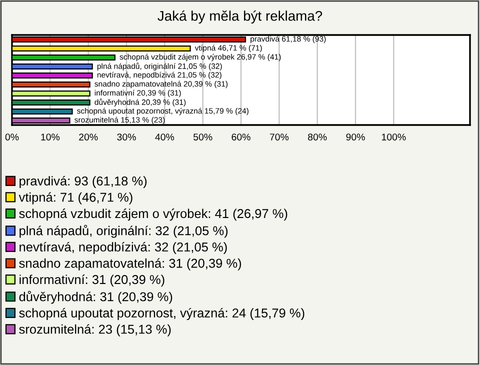  What do you see at coordinates (241, 137) in the screenshot?
I see `x-tick-label: 60%` at bounding box center [241, 137].